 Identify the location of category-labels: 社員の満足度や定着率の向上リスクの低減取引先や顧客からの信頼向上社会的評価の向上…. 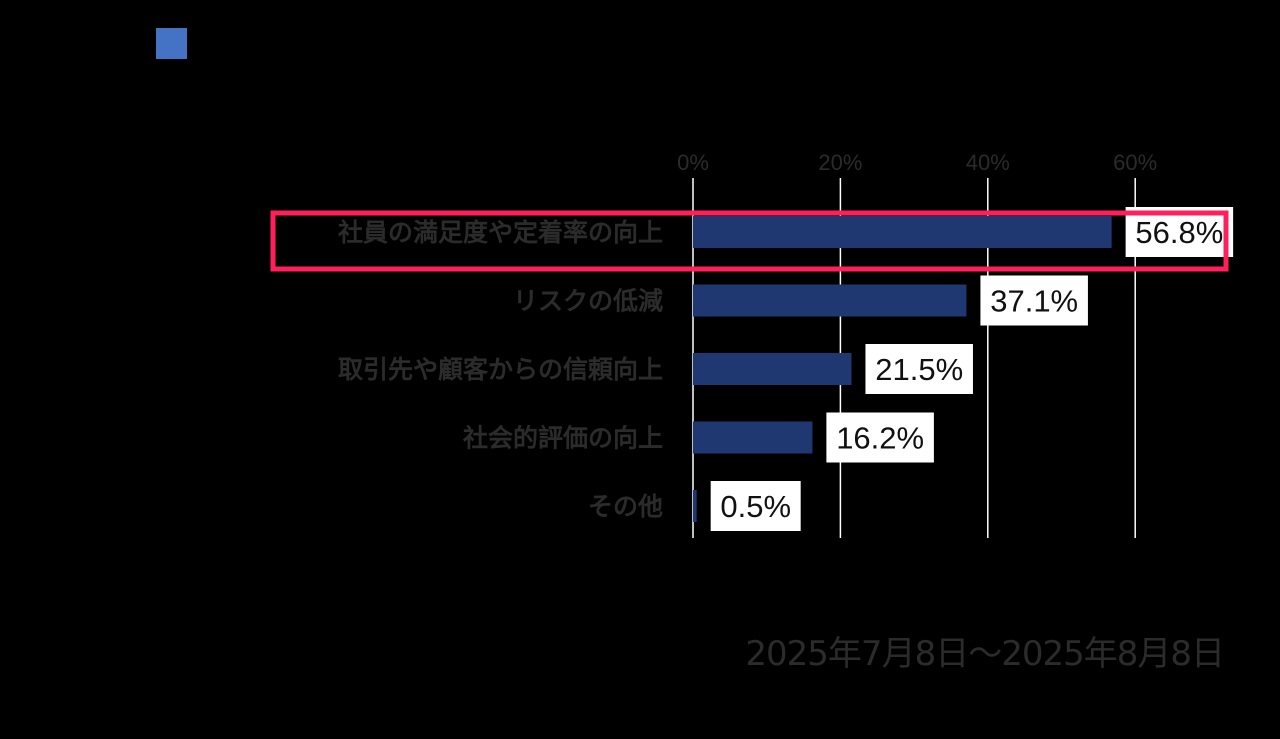
(500, 369).